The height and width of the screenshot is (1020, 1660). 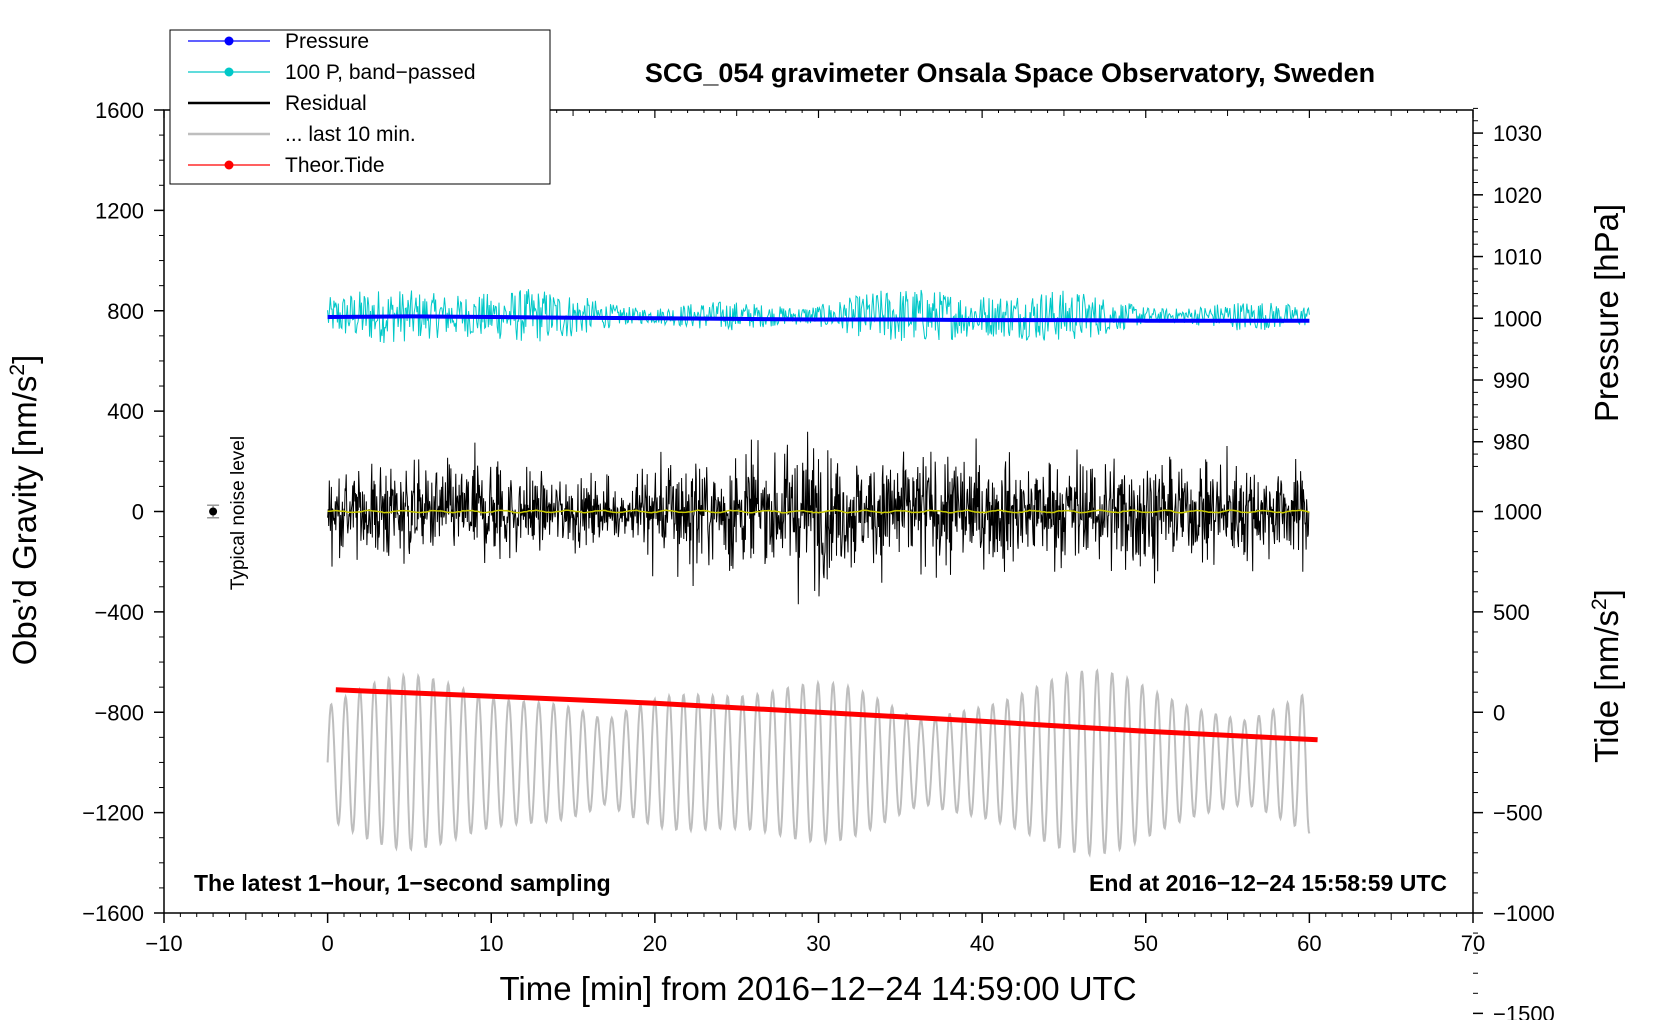 I want to click on y-axis-label-tide: Tide [nm/s2], so click(x=1606, y=676).